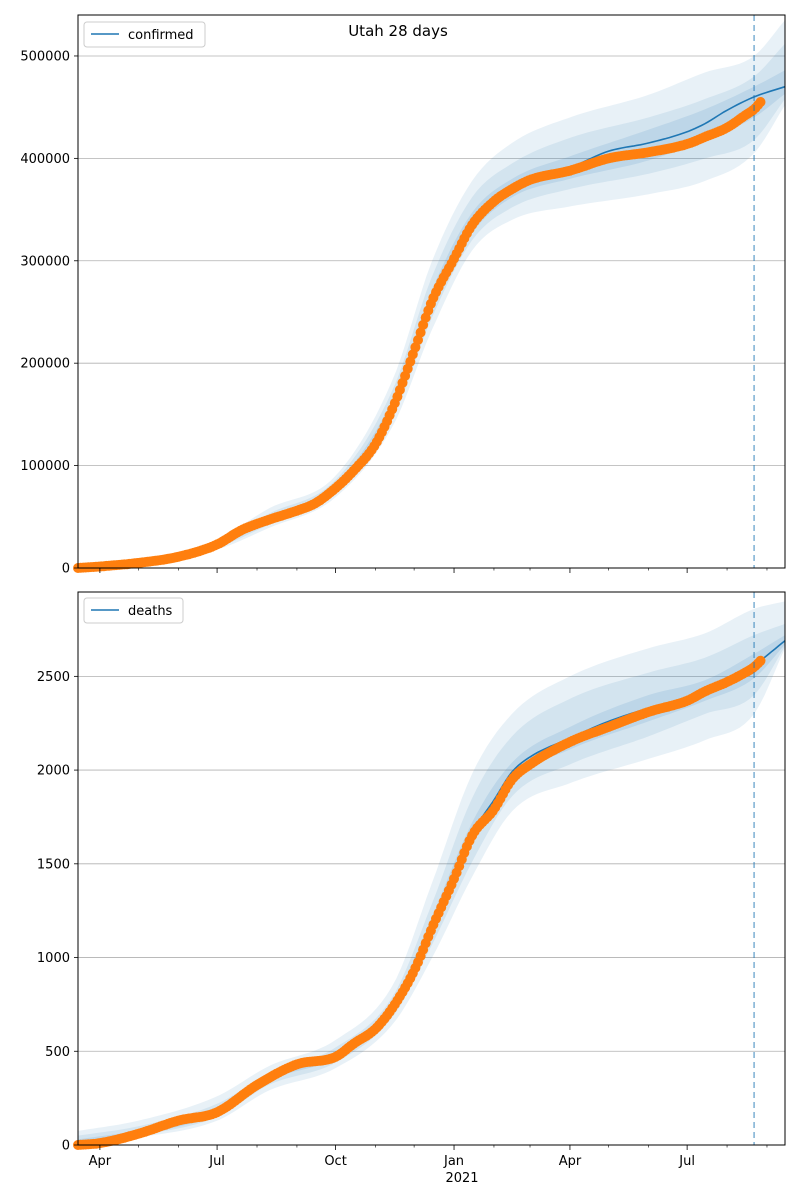  I want to click on confirmed-y-tick-label: 200000, so click(45, 364).